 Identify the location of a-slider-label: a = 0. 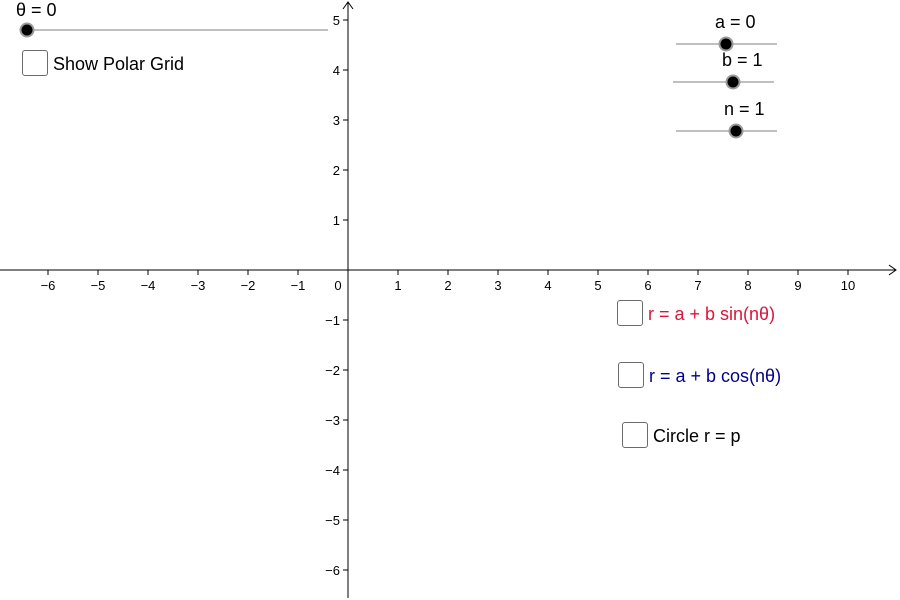
(735, 22).